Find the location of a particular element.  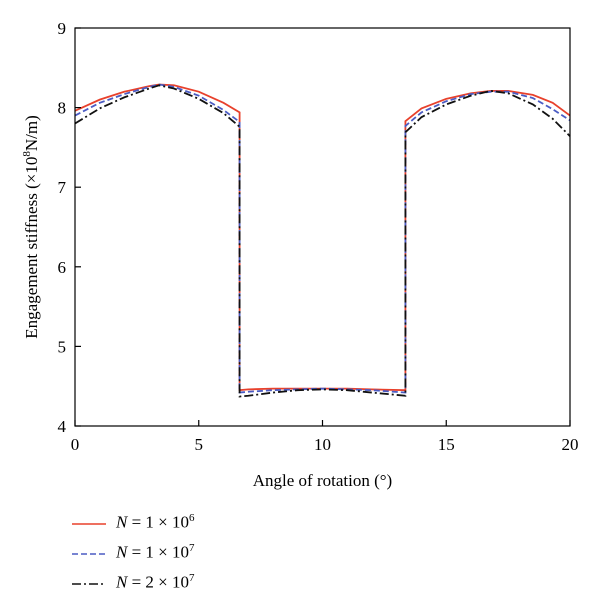

y-axis-title-exponent: 8 is located at coordinates (27, 154).